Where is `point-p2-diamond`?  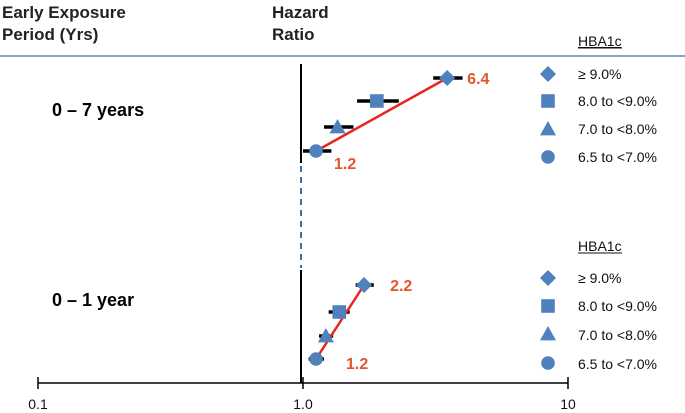 point-p2-diamond is located at coordinates (364, 285).